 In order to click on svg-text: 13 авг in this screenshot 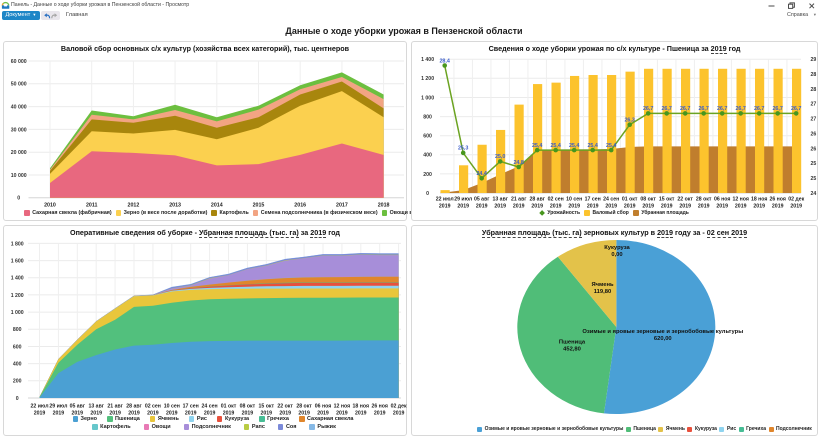, I will do `click(500, 200)`.